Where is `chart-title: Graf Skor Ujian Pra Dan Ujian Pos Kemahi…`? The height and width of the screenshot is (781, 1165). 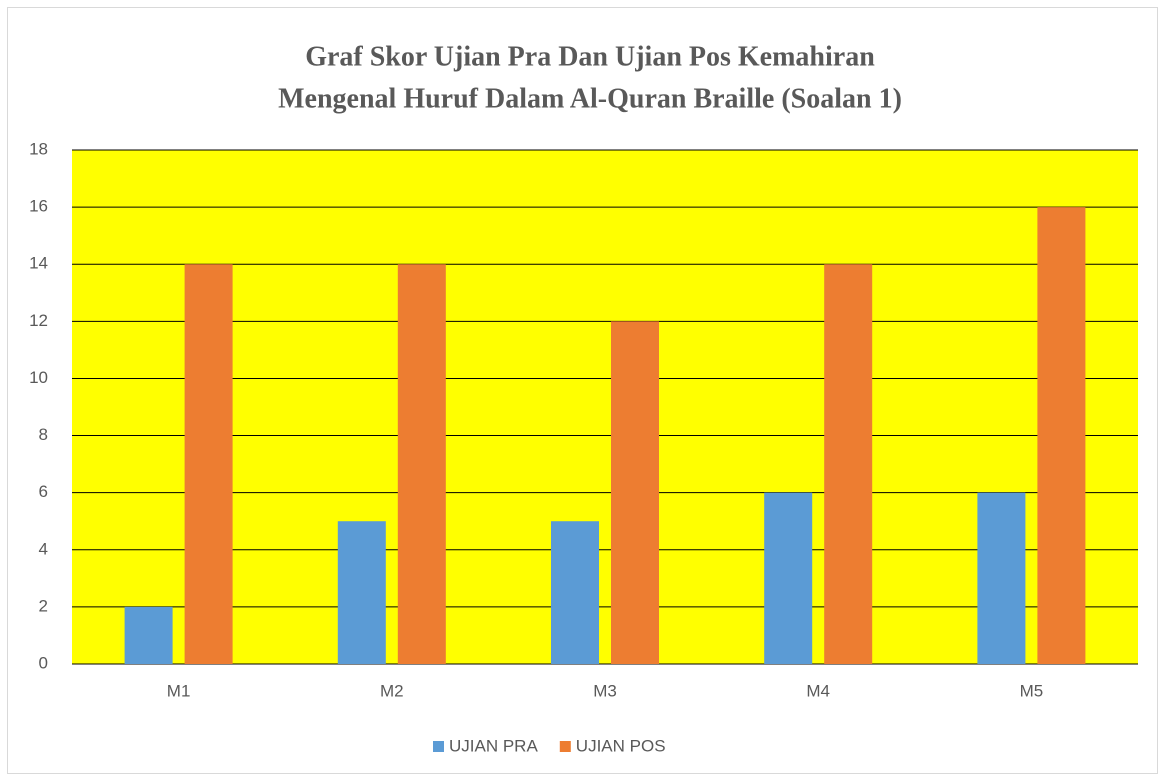 chart-title: Graf Skor Ujian Pra Dan Ujian Pos Kemahi… is located at coordinates (590, 56).